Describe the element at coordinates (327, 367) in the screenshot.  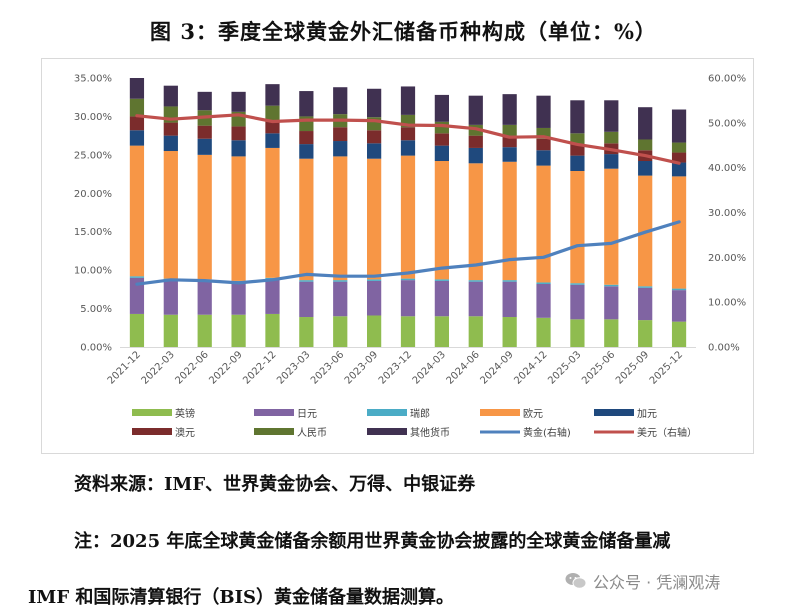
I see `x-axis-tick-label: 2023-06` at that location.